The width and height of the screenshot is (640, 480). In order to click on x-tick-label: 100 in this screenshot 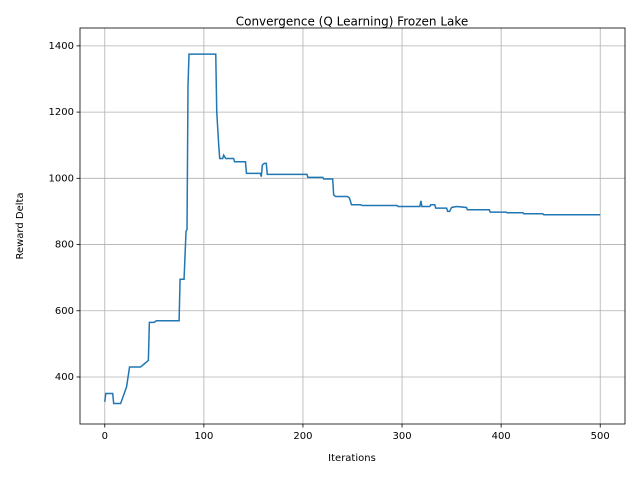, I will do `click(203, 436)`.